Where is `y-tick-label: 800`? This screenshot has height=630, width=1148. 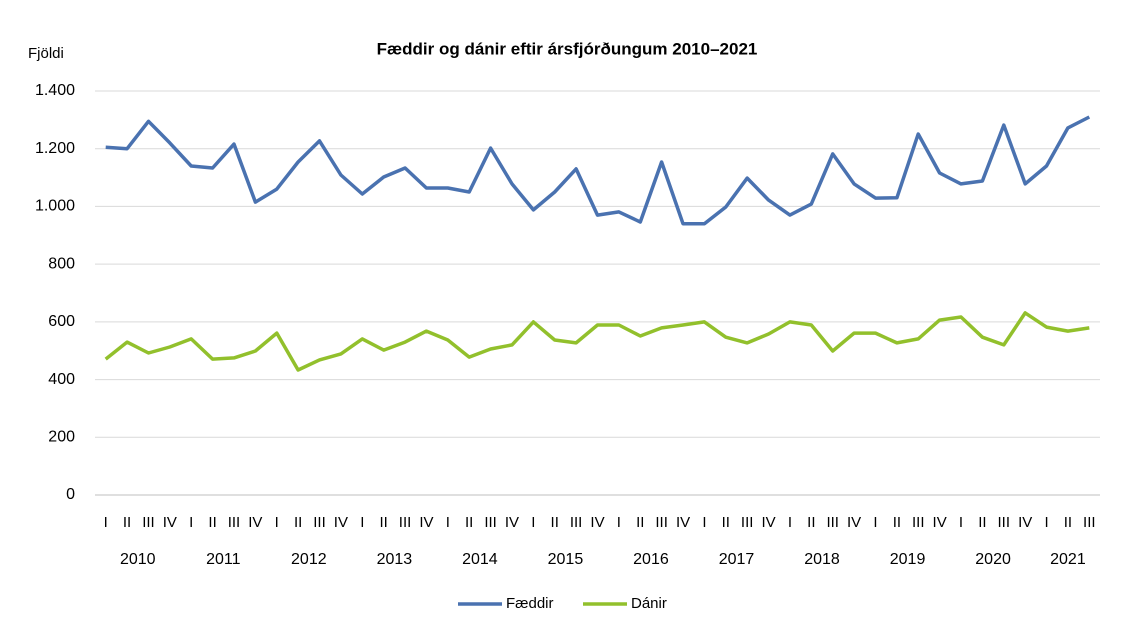 y-tick-label: 800 is located at coordinates (61, 263).